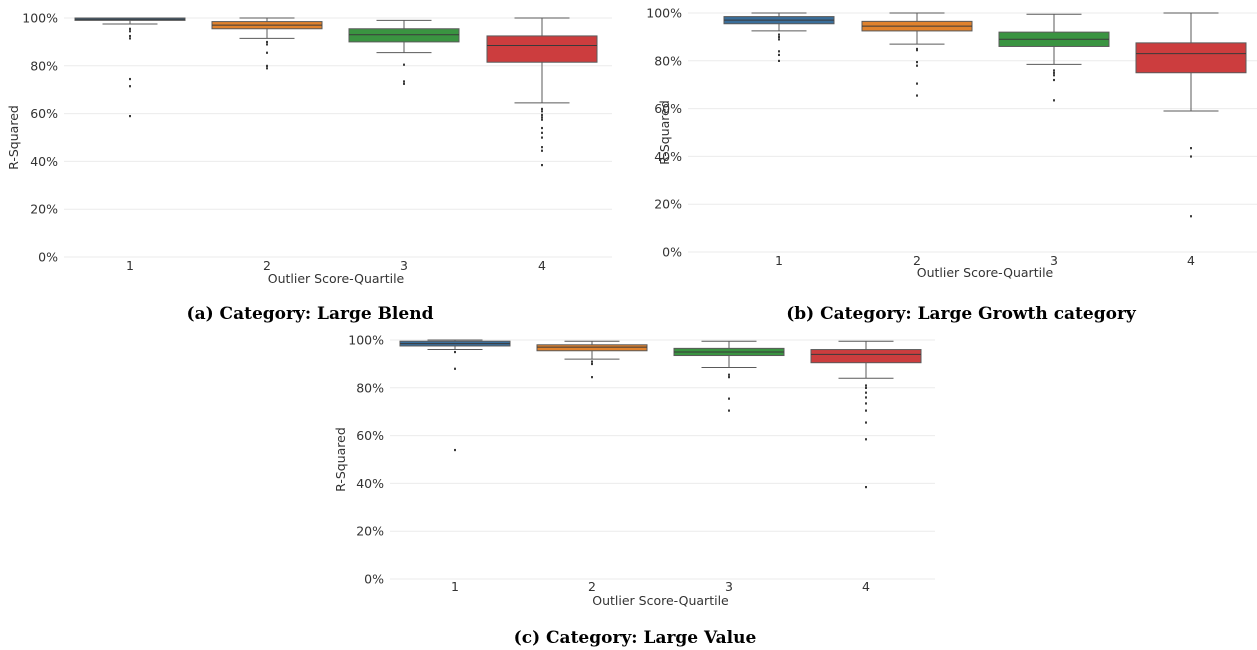 This screenshot has height=650, width=1257. Describe the element at coordinates (310, 314) in the screenshot. I see `caption-a: (a) Category: Large Blend` at that location.